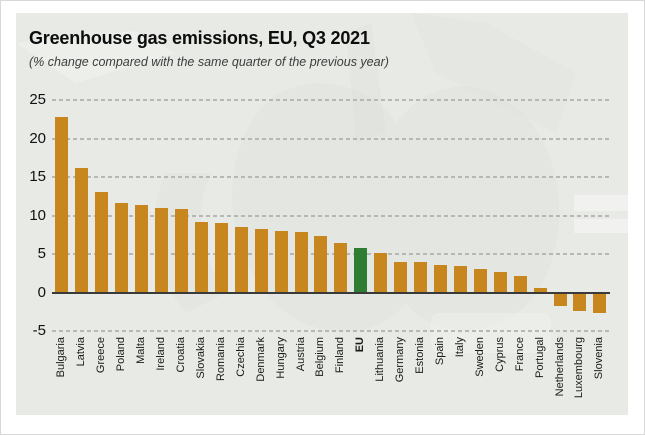  I want to click on x-label-column-belgium: Belgium, so click(321, 376).